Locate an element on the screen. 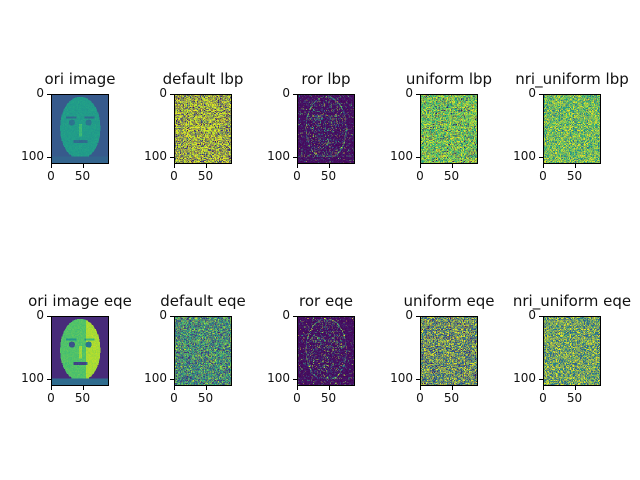 The image size is (640, 480). panel-title: default eqe is located at coordinates (203, 301).